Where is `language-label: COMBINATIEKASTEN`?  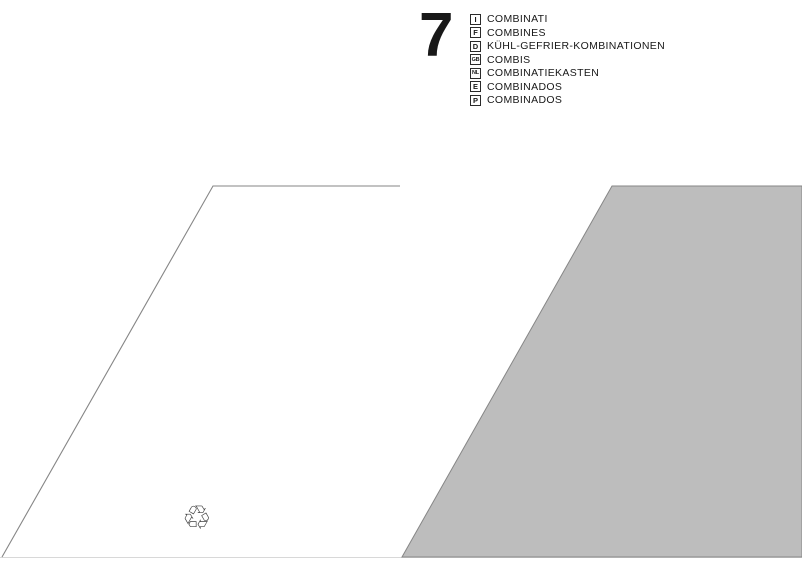
language-label: COMBINATIEKASTEN is located at coordinates (543, 73).